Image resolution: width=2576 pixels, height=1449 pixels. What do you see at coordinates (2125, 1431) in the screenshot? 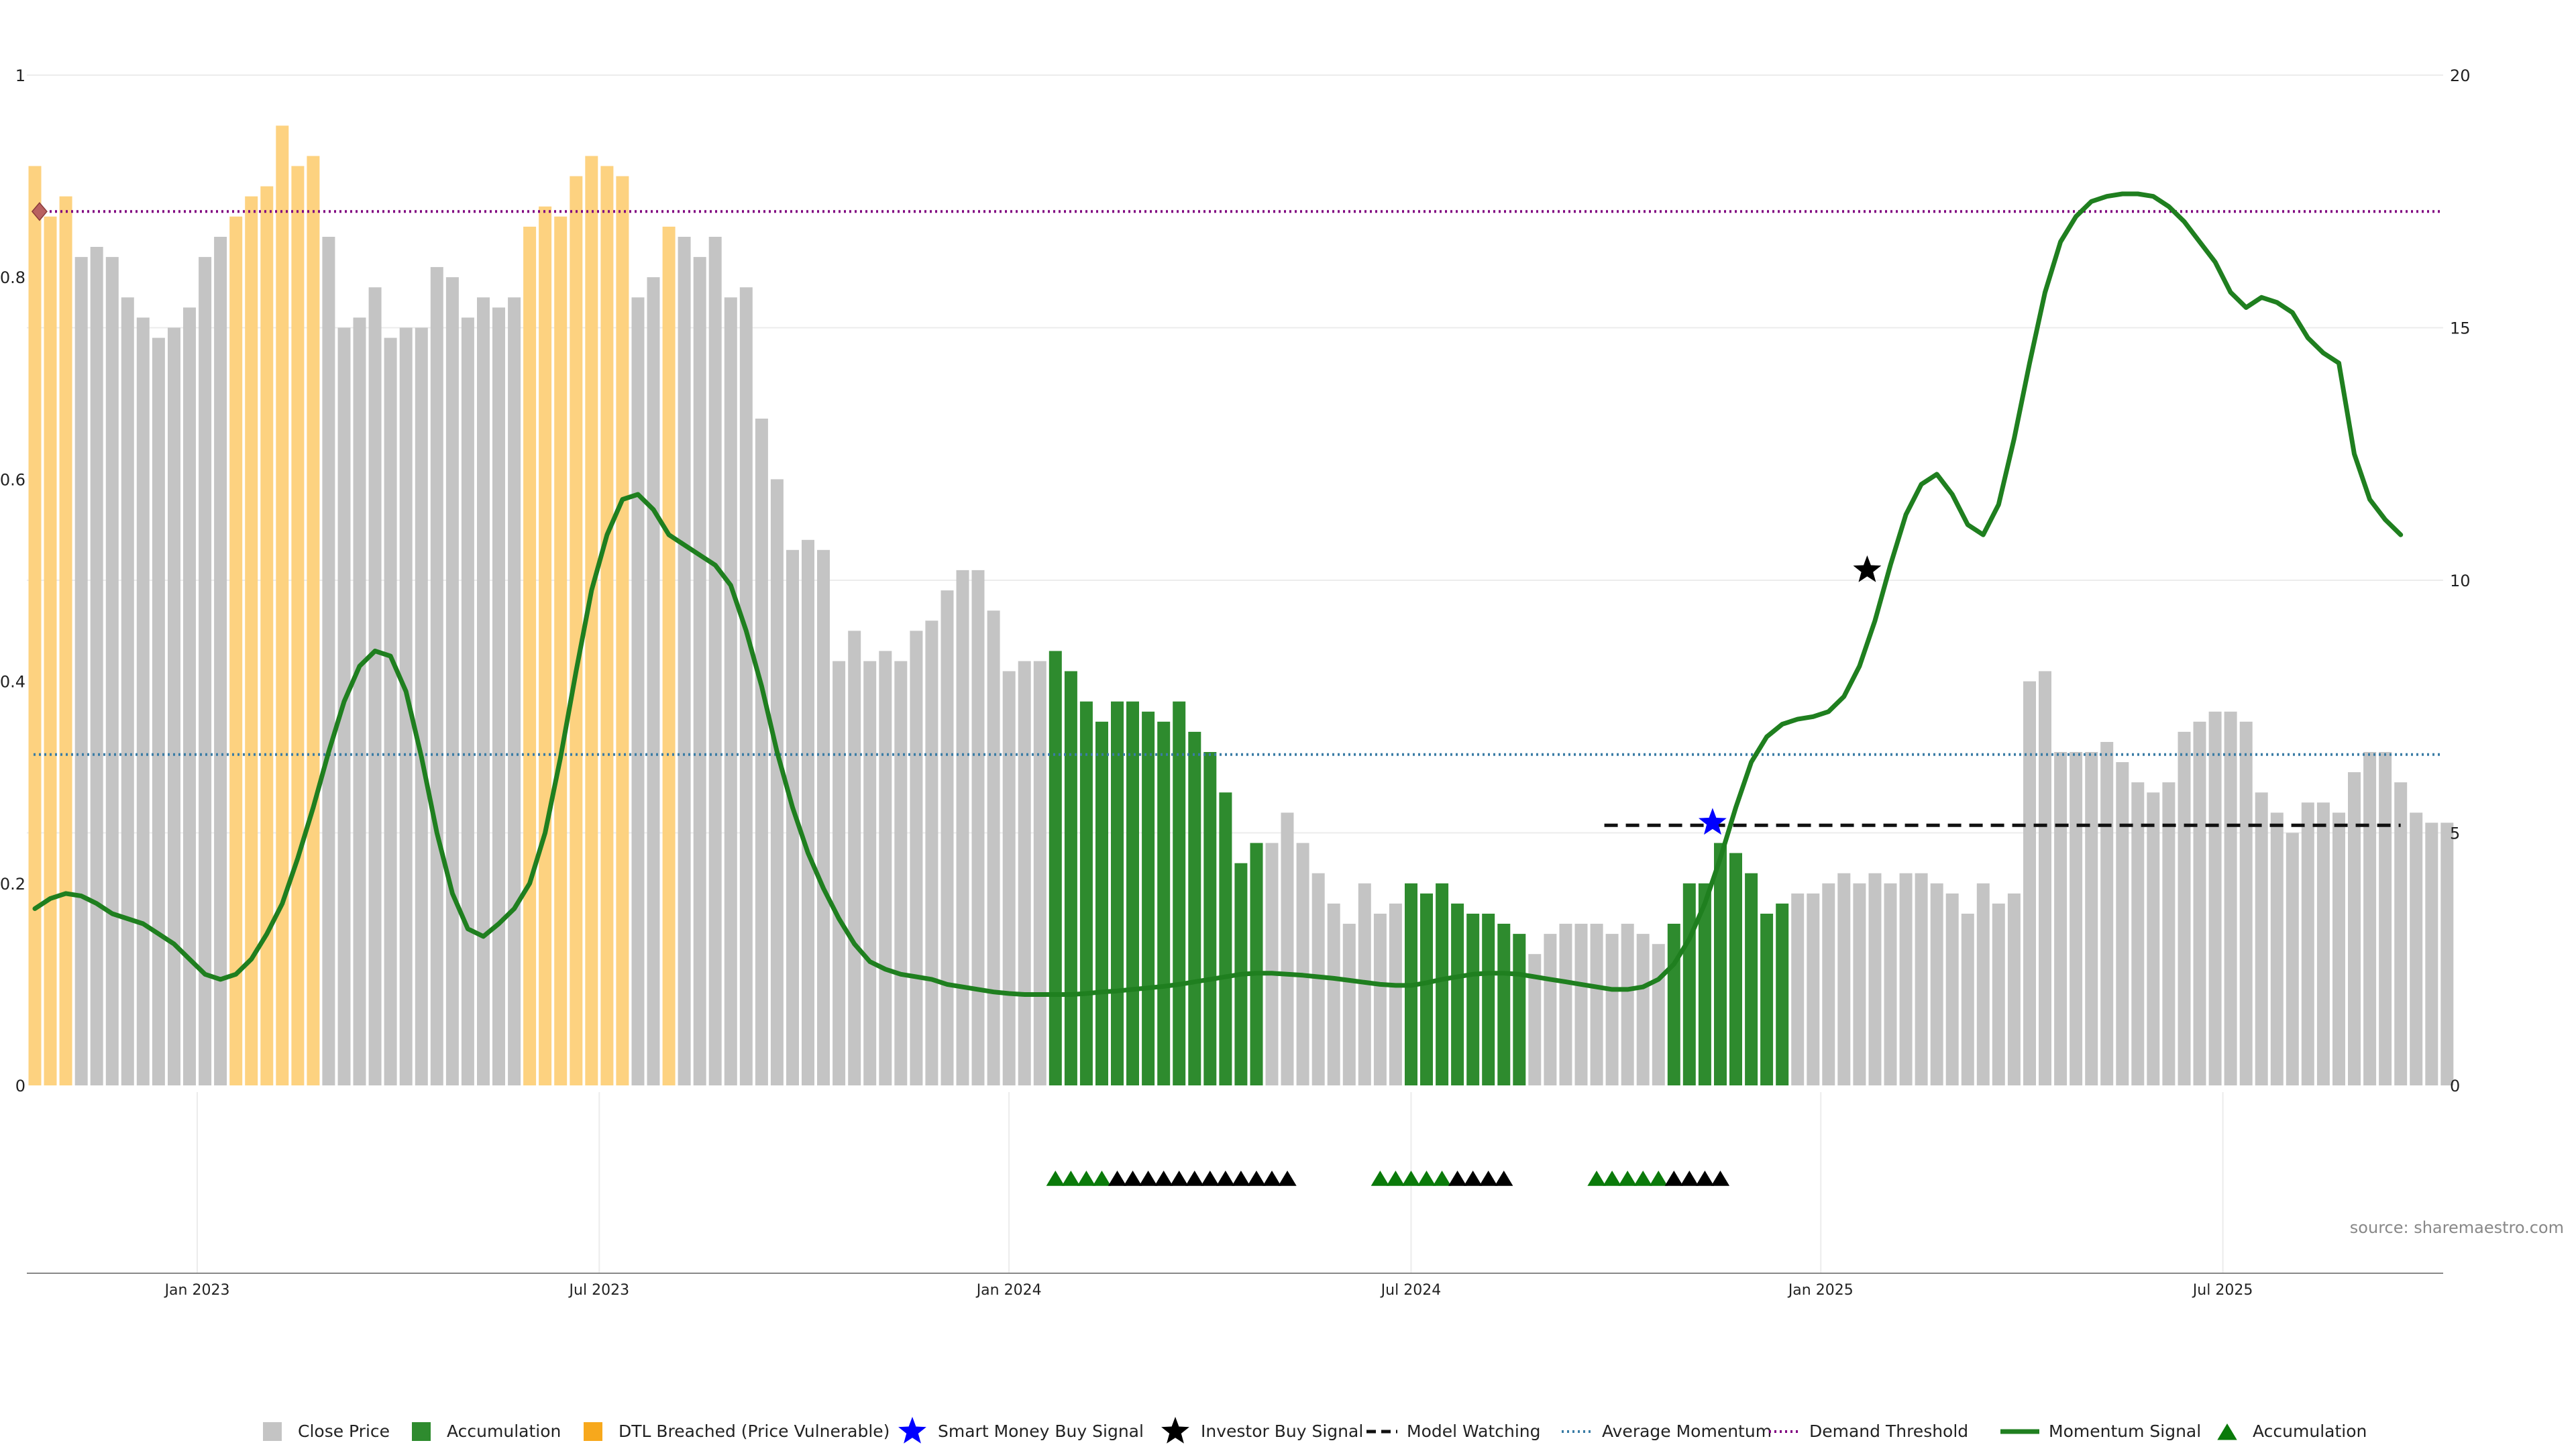
I see `legend-label: Momentum Signal` at bounding box center [2125, 1431].